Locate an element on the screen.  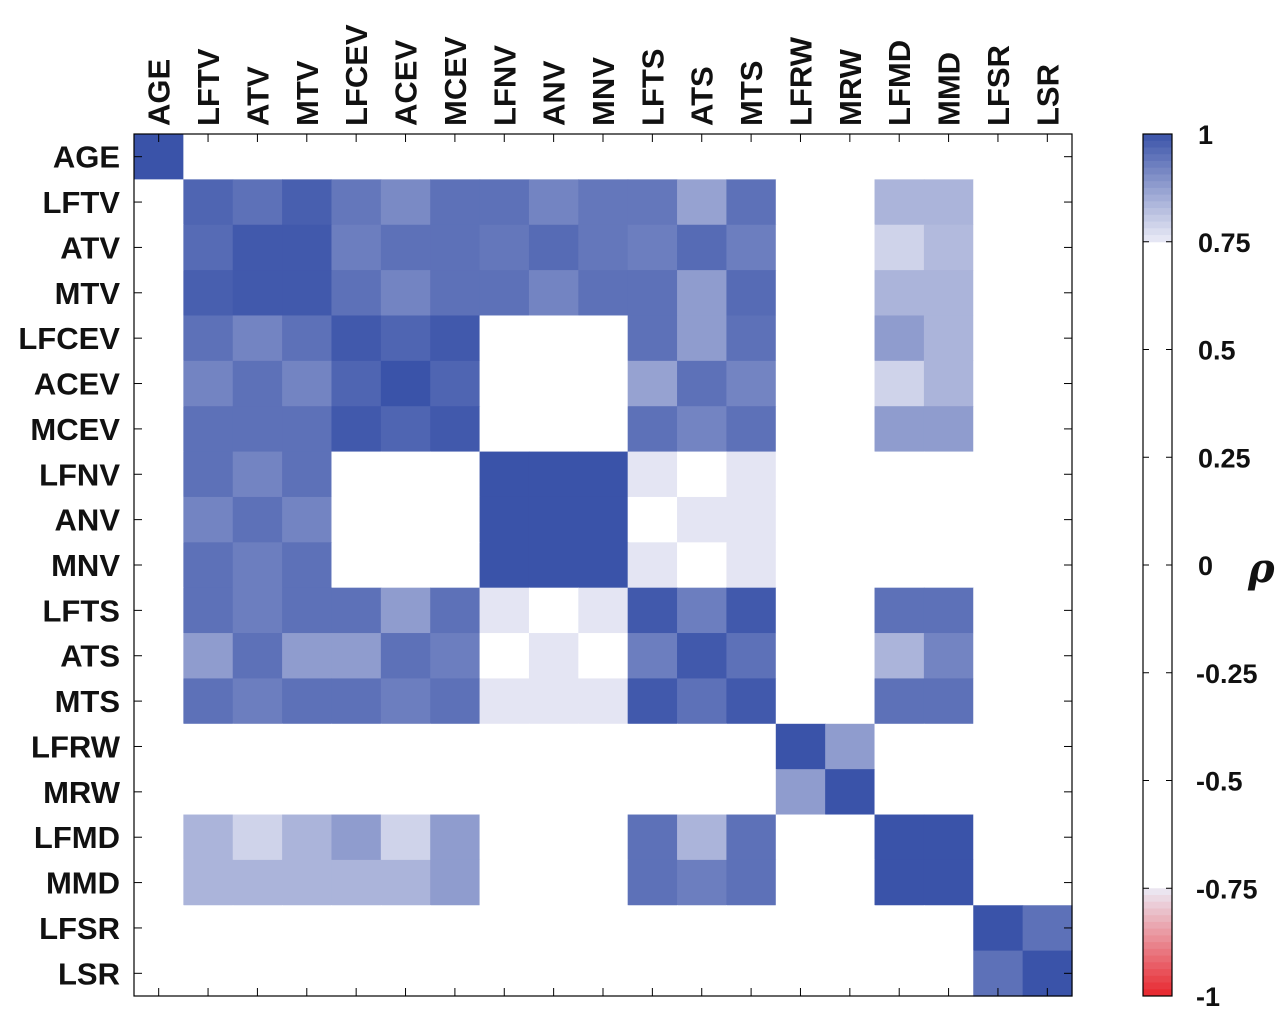
heatmap-cell-ANV-ACEV is located at coordinates (405, 519).